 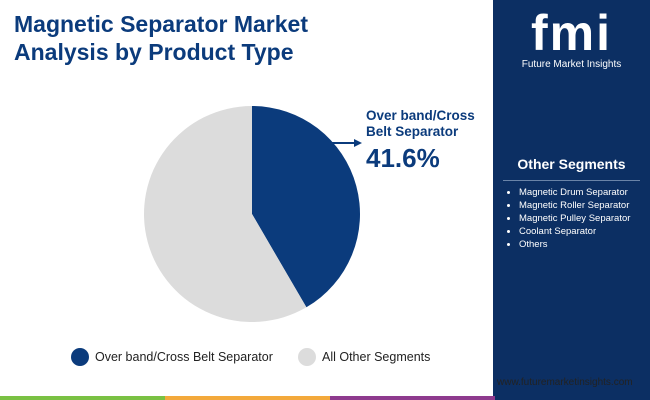 I want to click on segment-item: Coolant Separator, so click(x=574, y=231).